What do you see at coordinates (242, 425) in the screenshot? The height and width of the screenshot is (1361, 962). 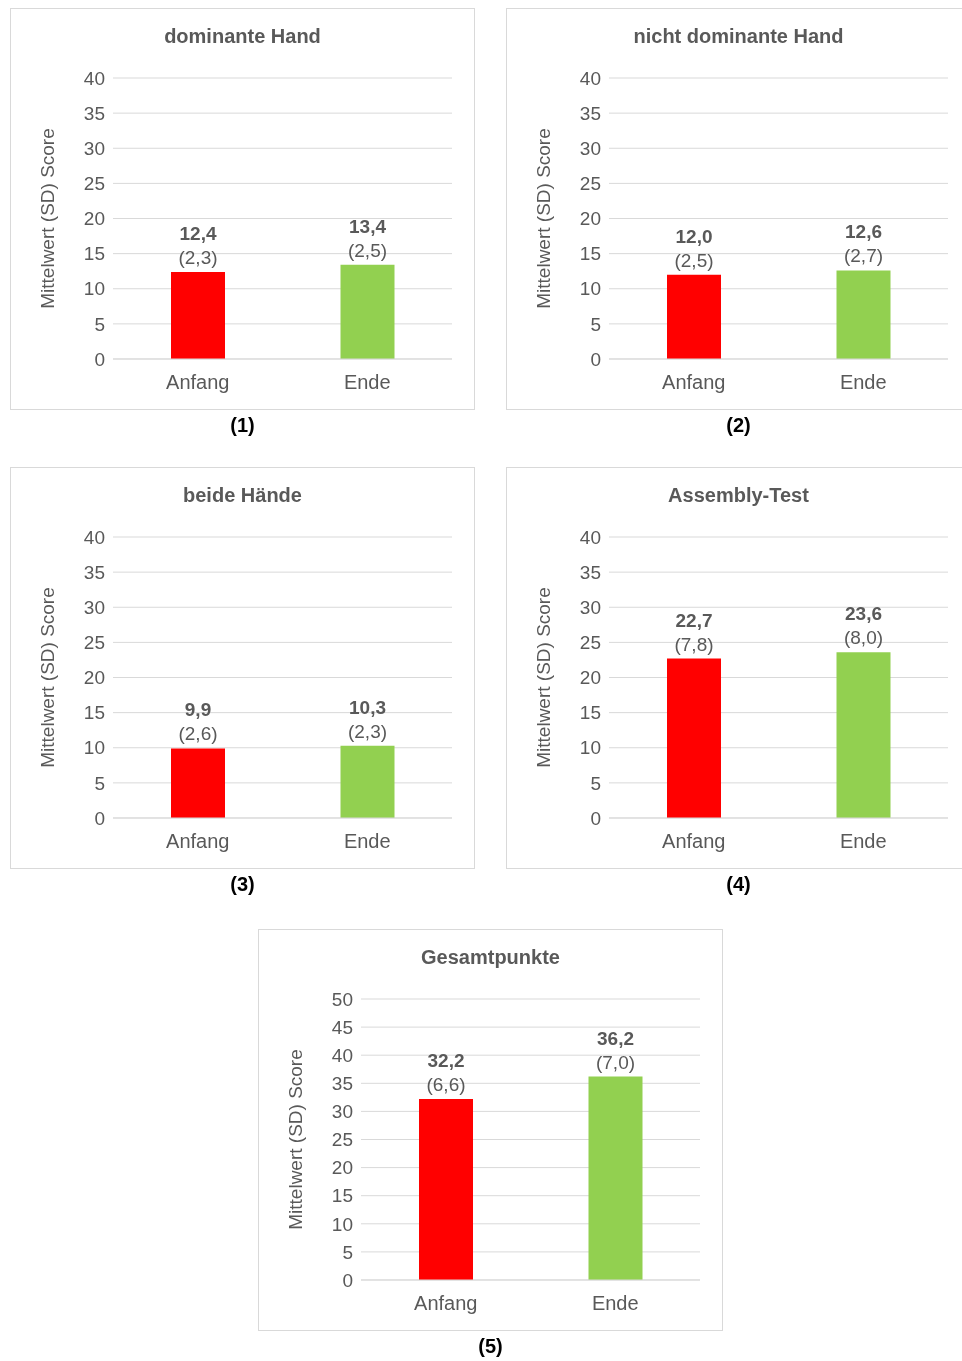 I see `text: (1)` at bounding box center [242, 425].